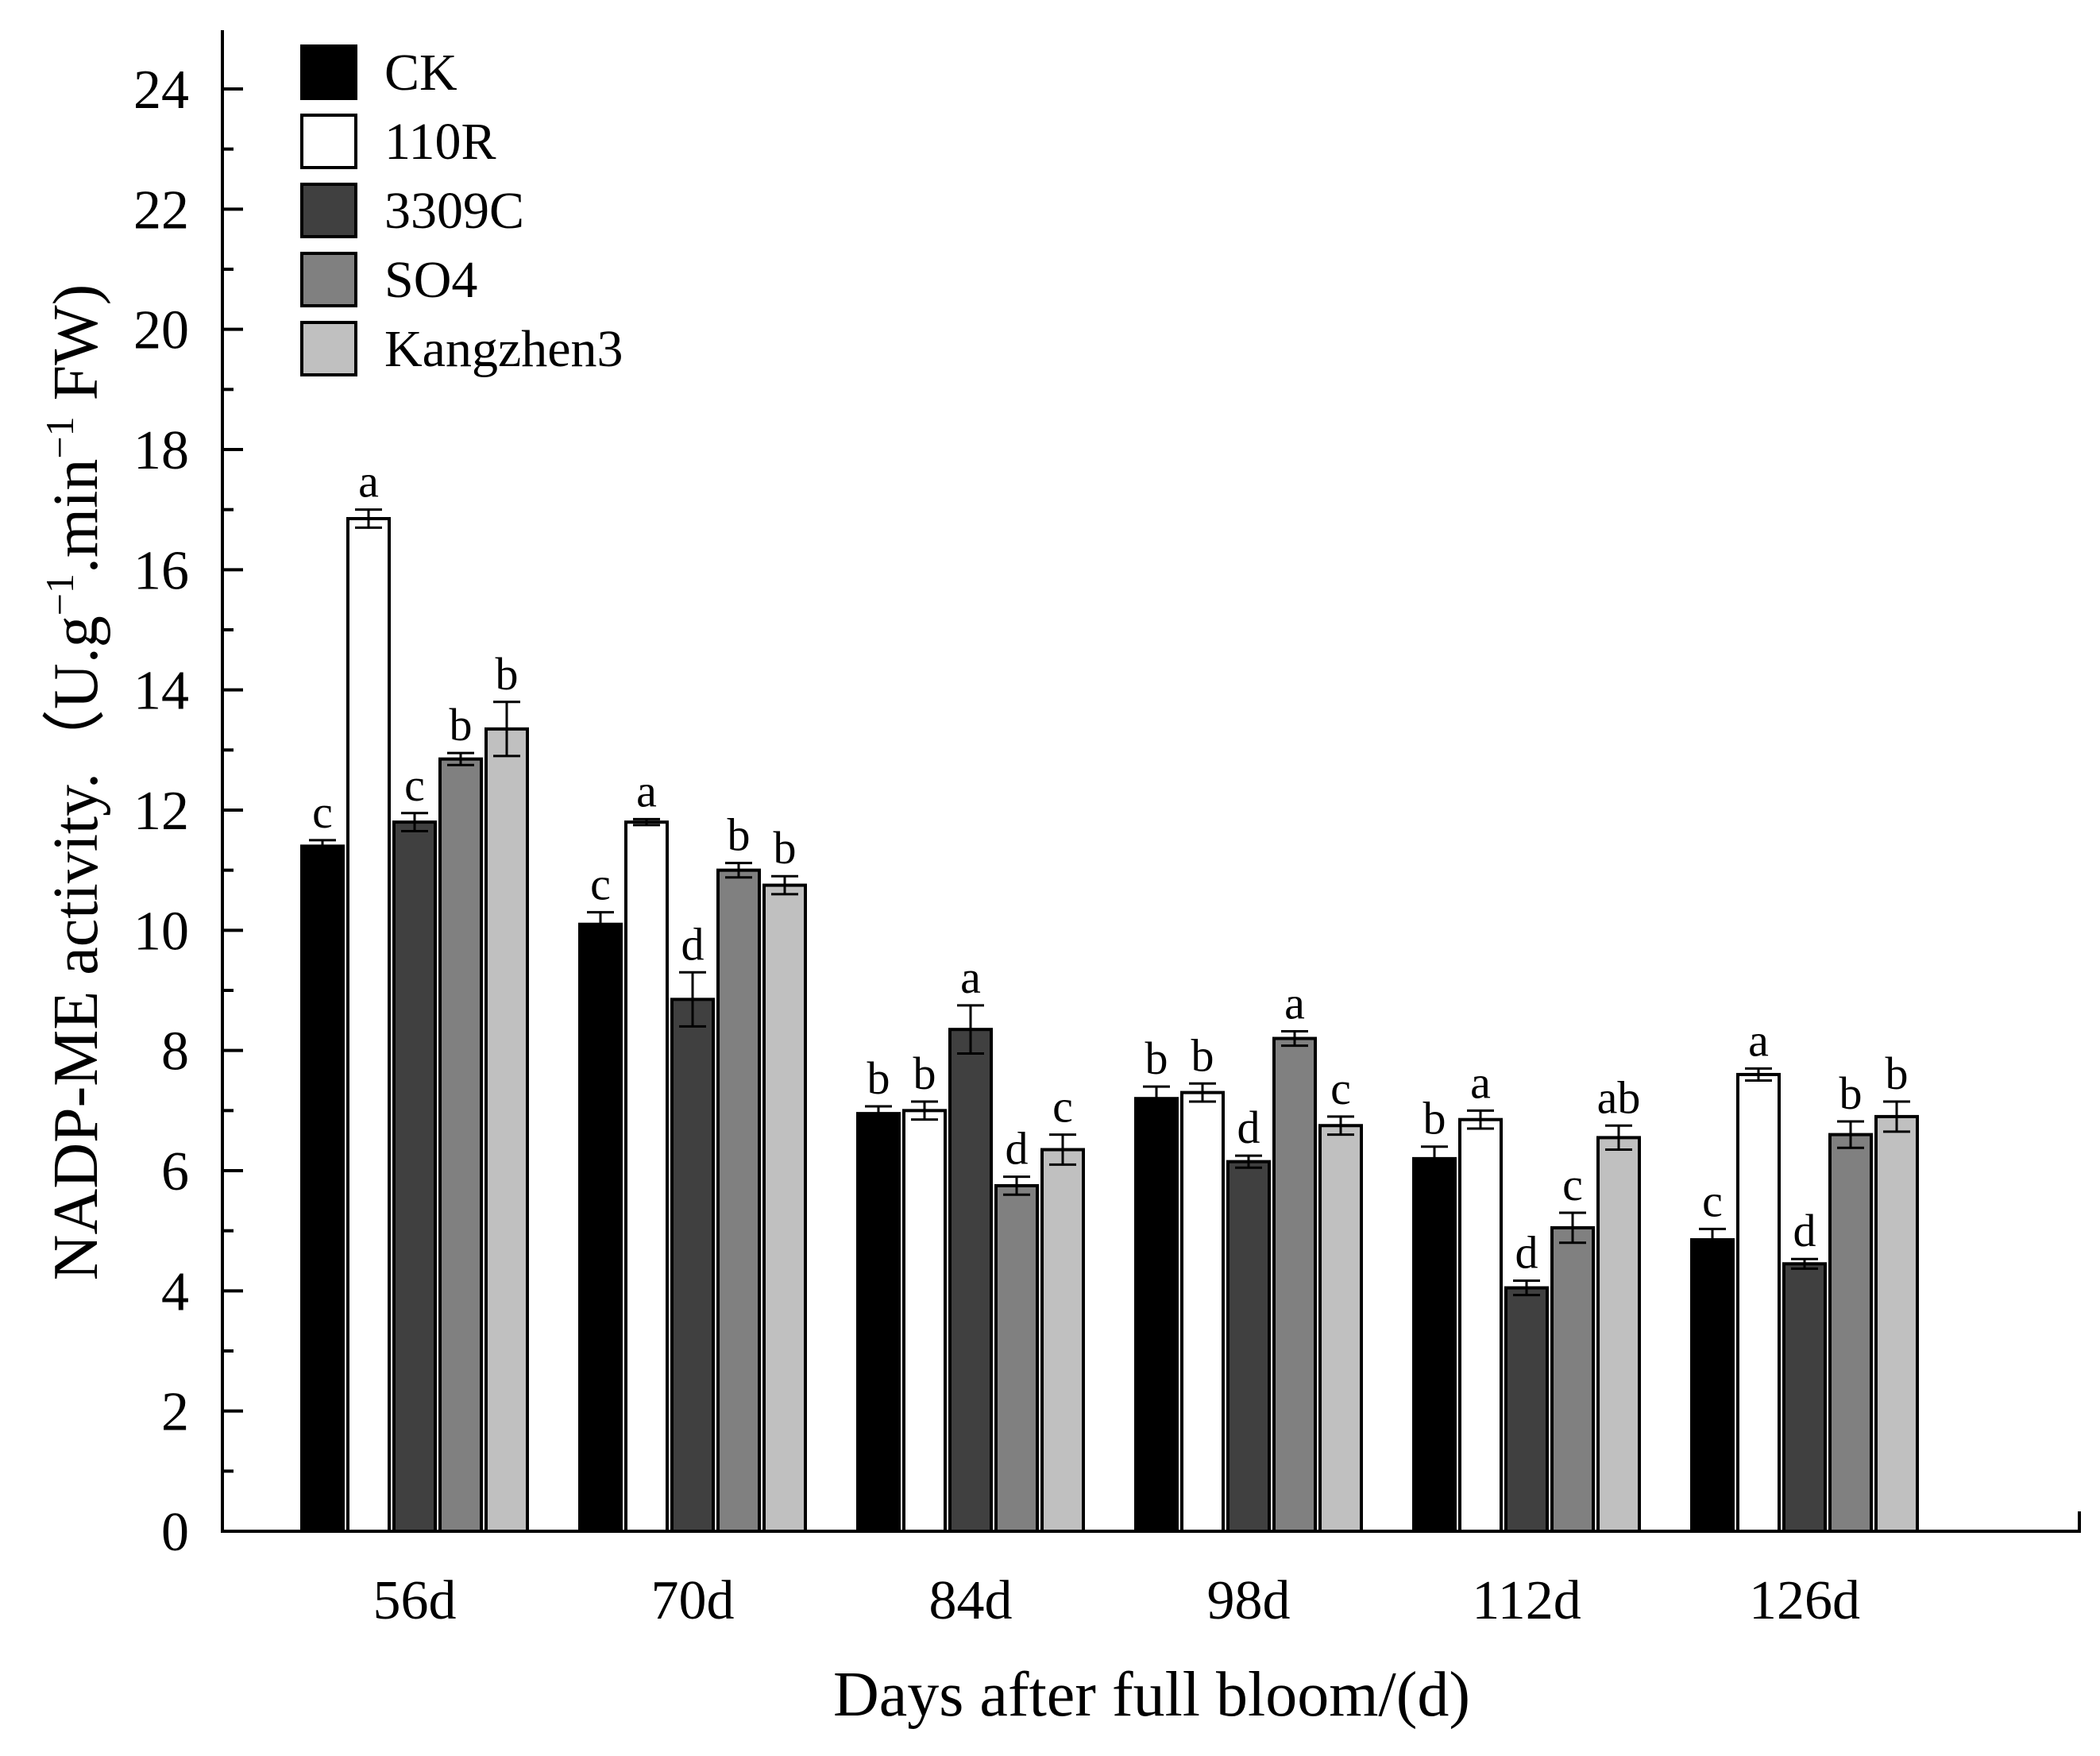 The width and height of the screenshot is (2100, 1756). I want to click on x-tick-label: 98d, so click(1249, 1600).